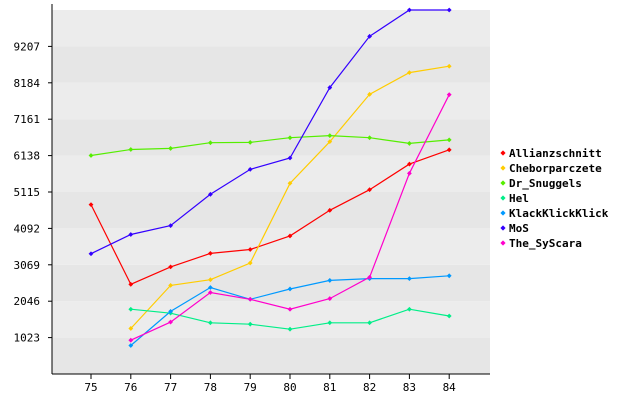 This screenshot has width=636, height=400. What do you see at coordinates (170, 387) in the screenshot?
I see `x-tick-label: 77` at bounding box center [170, 387].